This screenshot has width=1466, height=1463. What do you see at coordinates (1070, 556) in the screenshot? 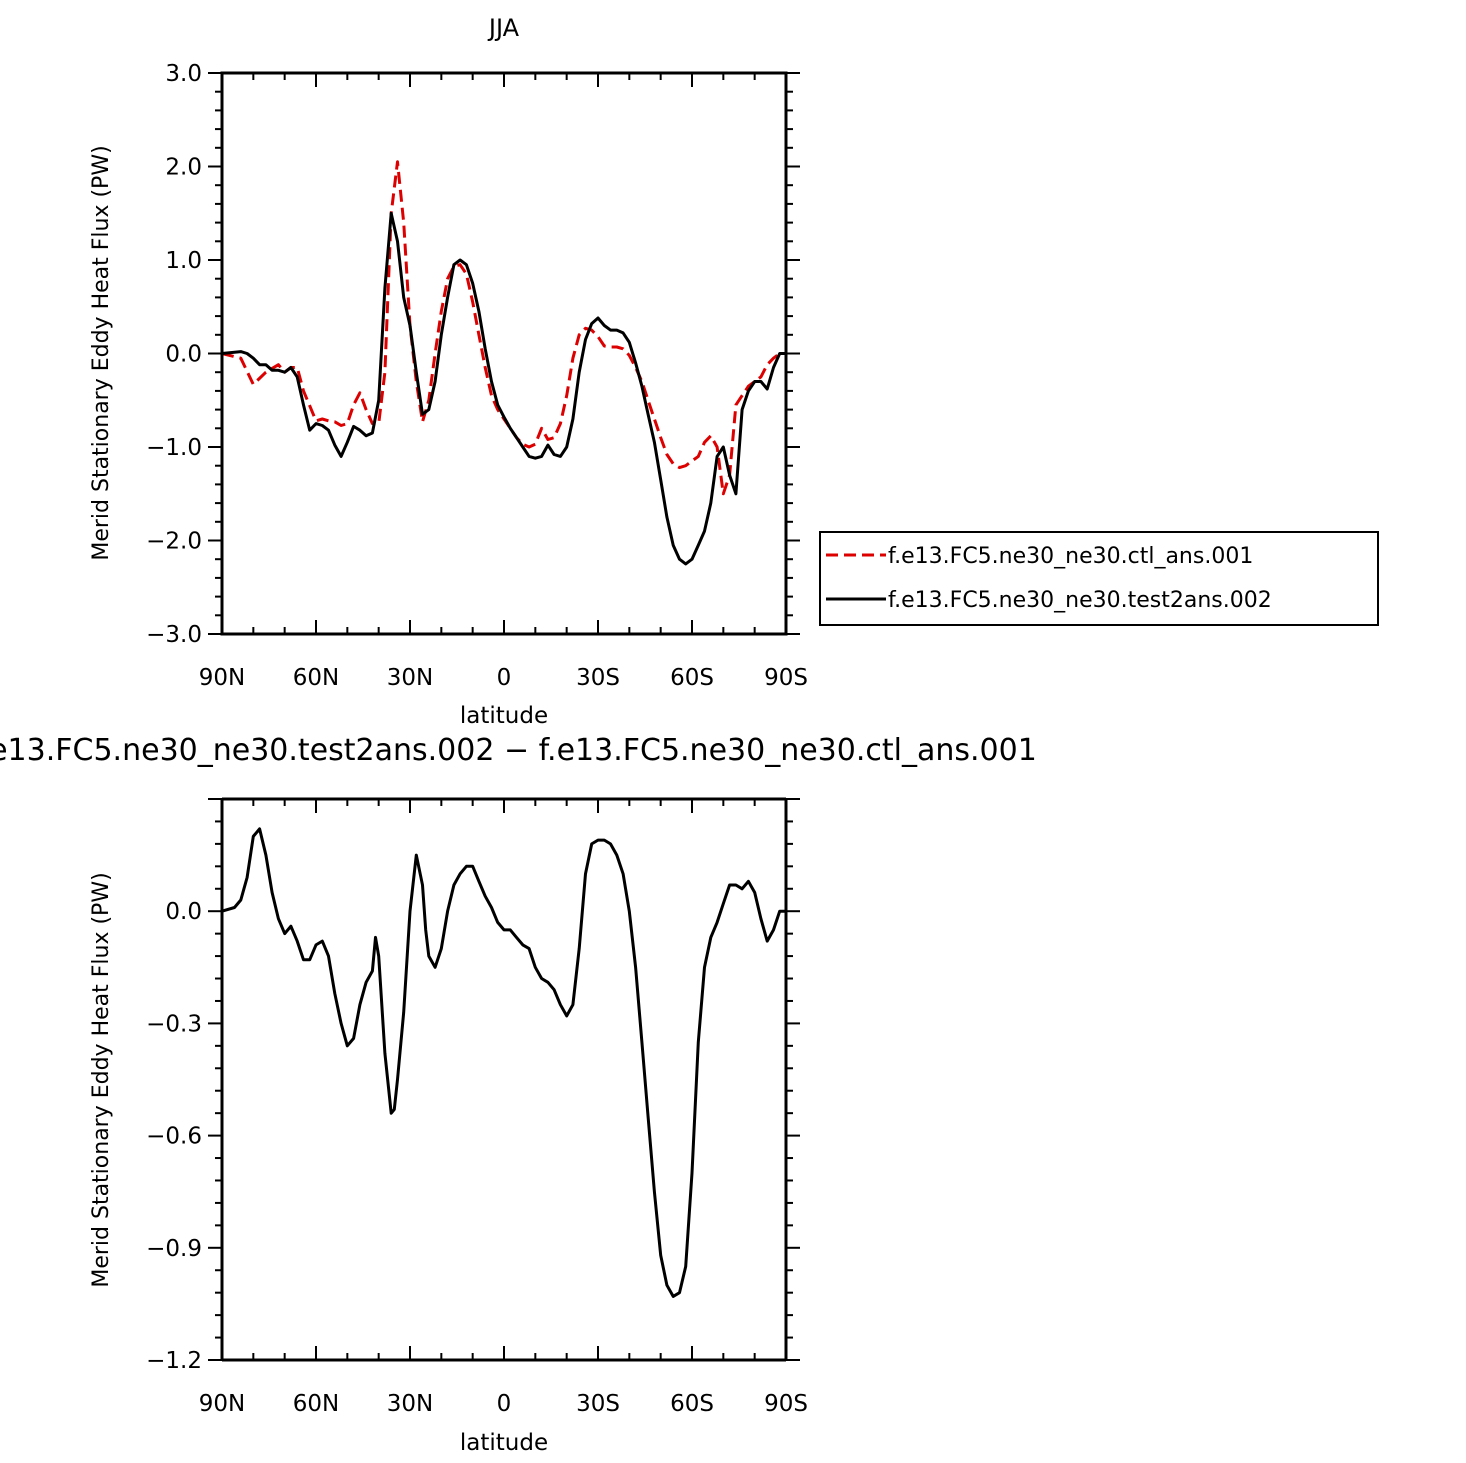
I see `legend-label-ctl: f.e13.FC5.ne30_ne30.ctl_ans.001` at bounding box center [1070, 556].